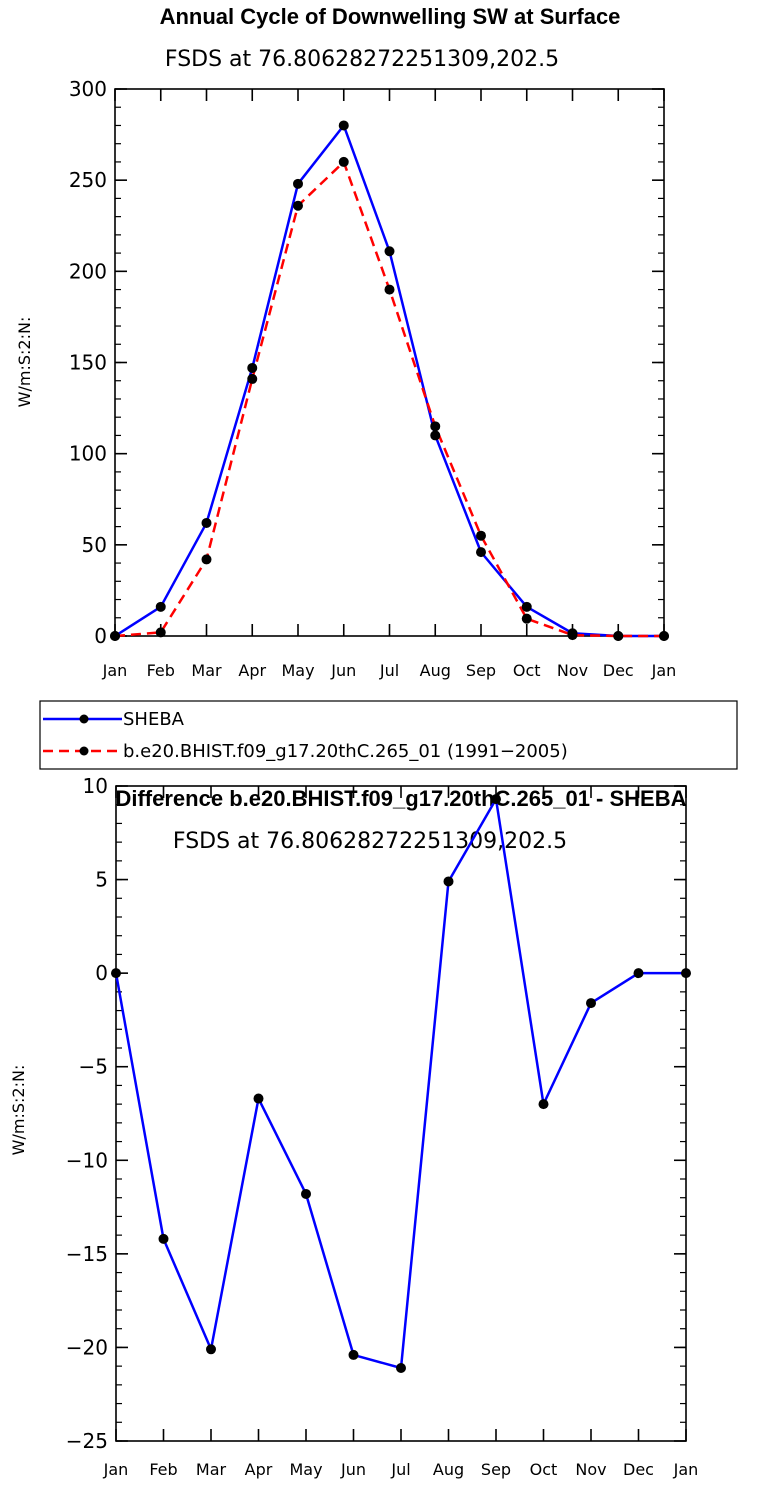  Describe the element at coordinates (94, 545) in the screenshot. I see `y-tick-label: 50` at that location.